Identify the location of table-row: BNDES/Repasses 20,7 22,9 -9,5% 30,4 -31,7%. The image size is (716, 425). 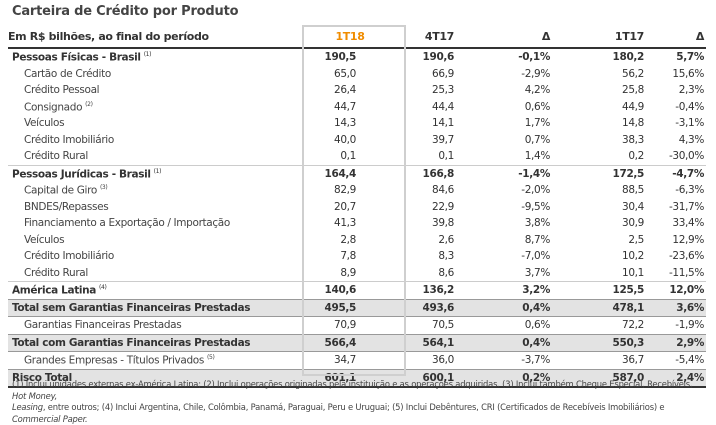
(357, 207).